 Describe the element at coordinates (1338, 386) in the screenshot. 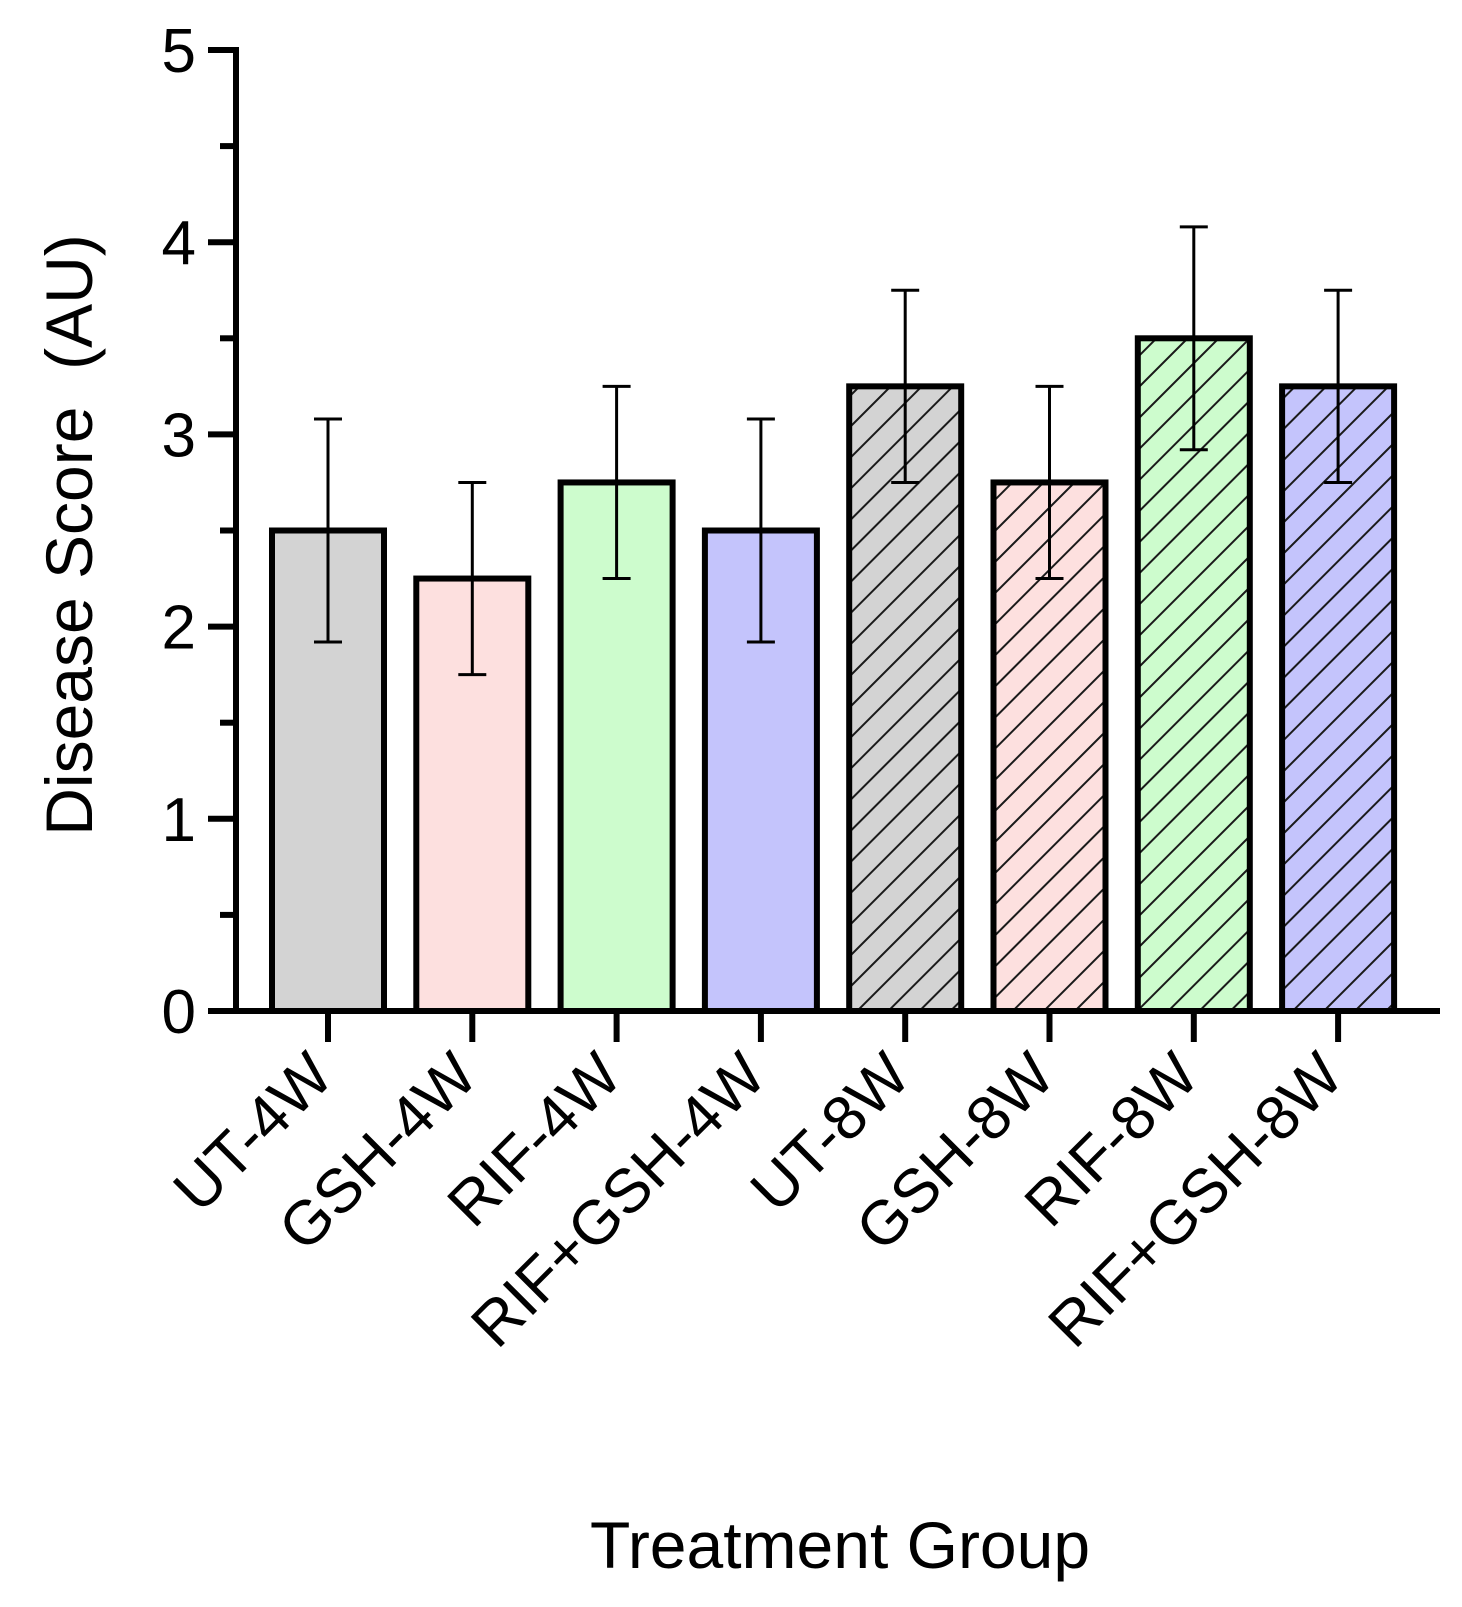

I see `error-bar-rif-gsh-8w` at that location.